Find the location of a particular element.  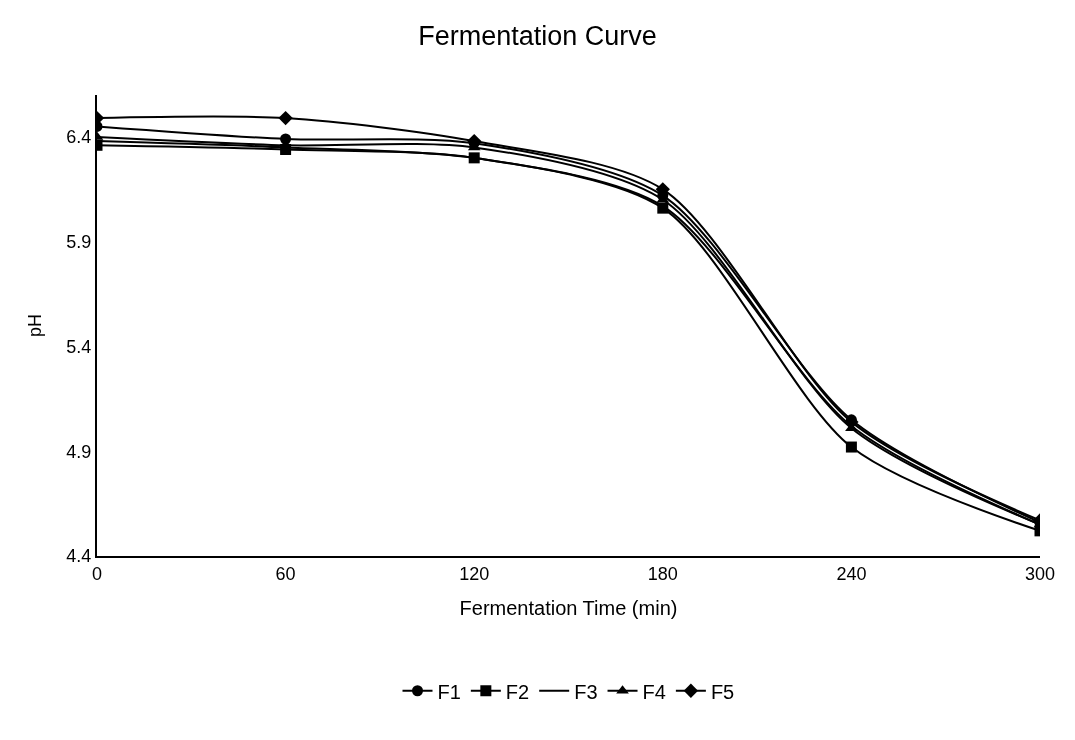

x-tick-label: 300 is located at coordinates (1040, 573).